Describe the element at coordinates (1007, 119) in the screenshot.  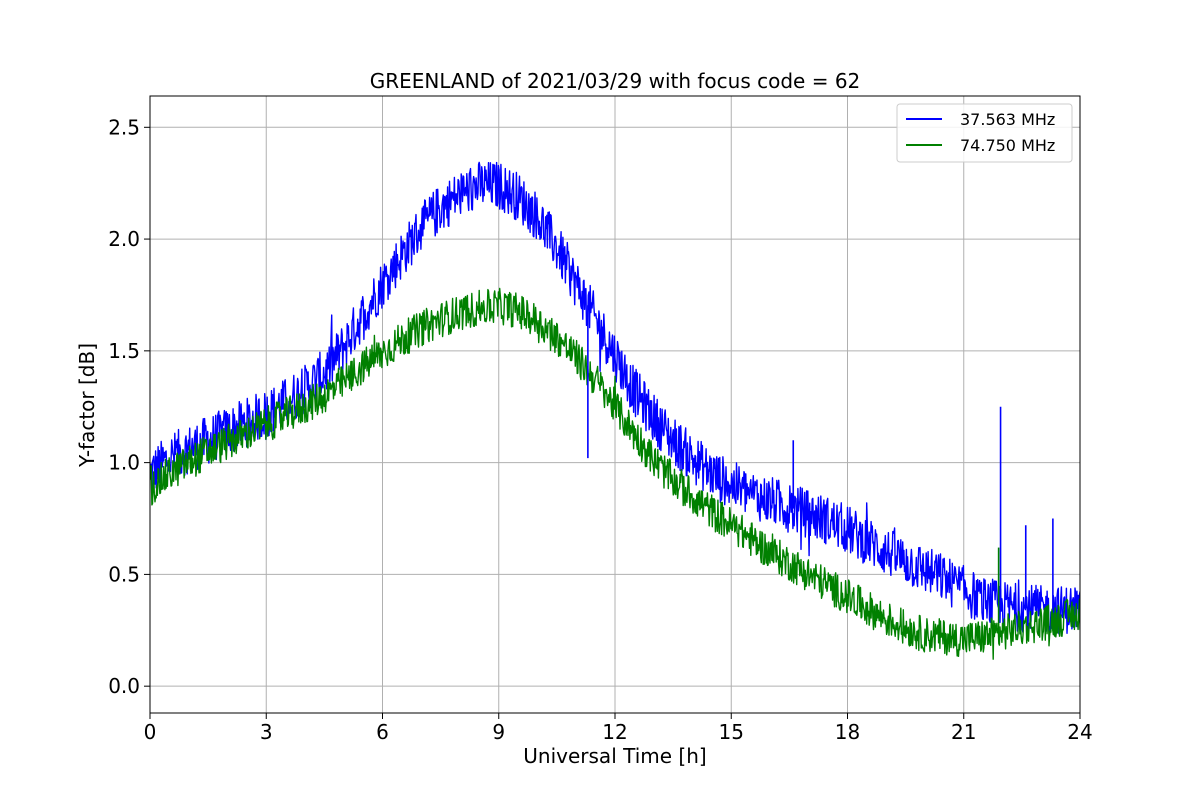
I see `legend-label-37mhz: 37.563 MHz` at that location.